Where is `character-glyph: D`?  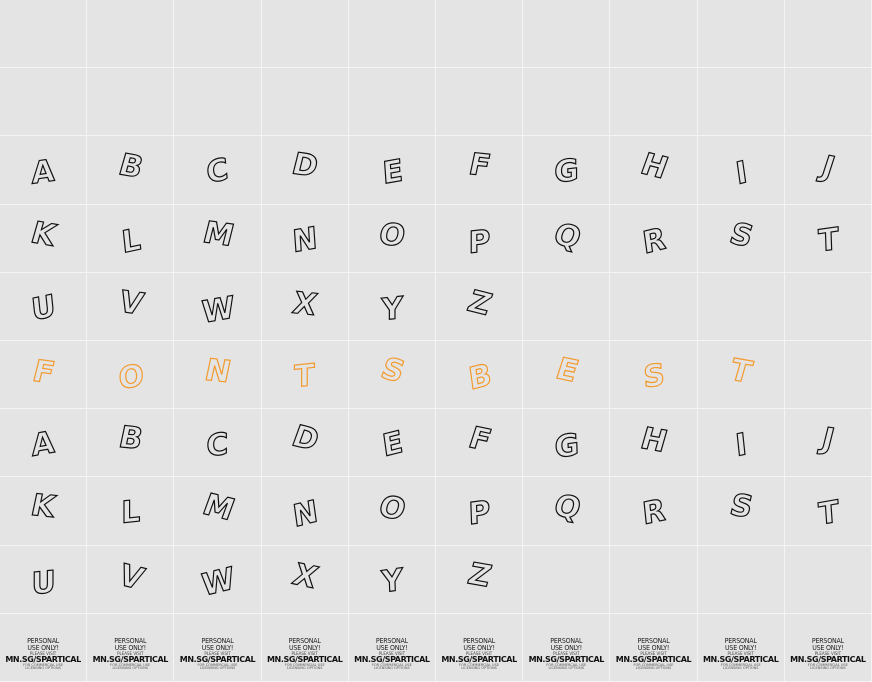
character-glyph: D is located at coordinates (305, 166).